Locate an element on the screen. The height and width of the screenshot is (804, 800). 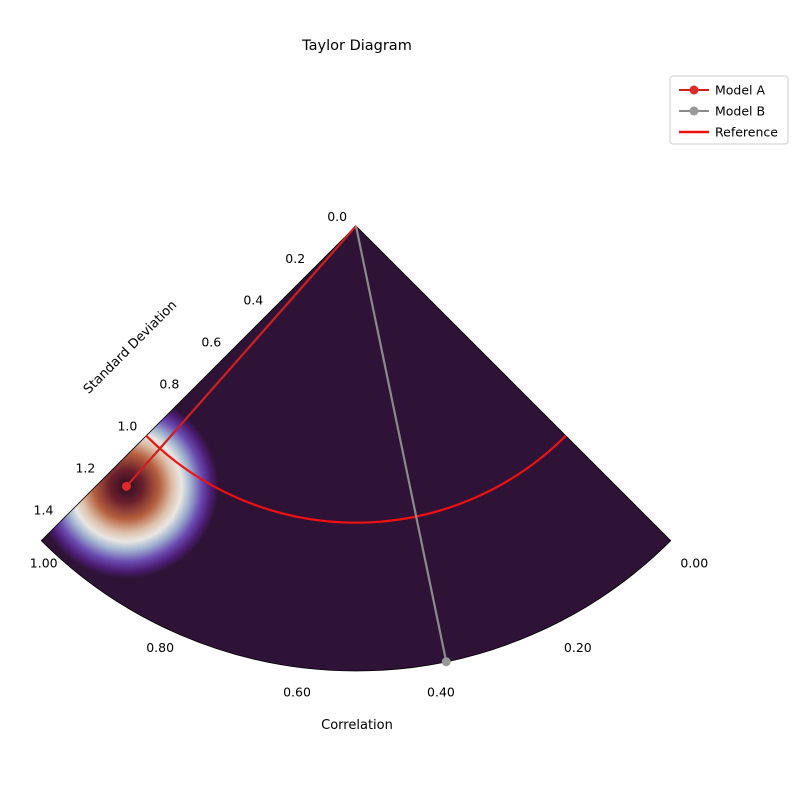
correlation-tick-label: 1.00 is located at coordinates (44, 562).